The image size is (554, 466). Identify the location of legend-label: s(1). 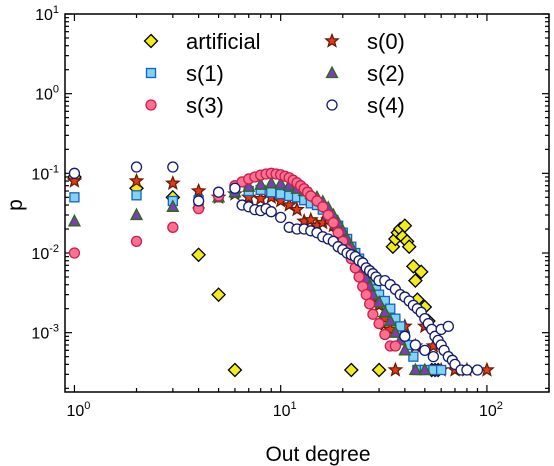
(205, 73).